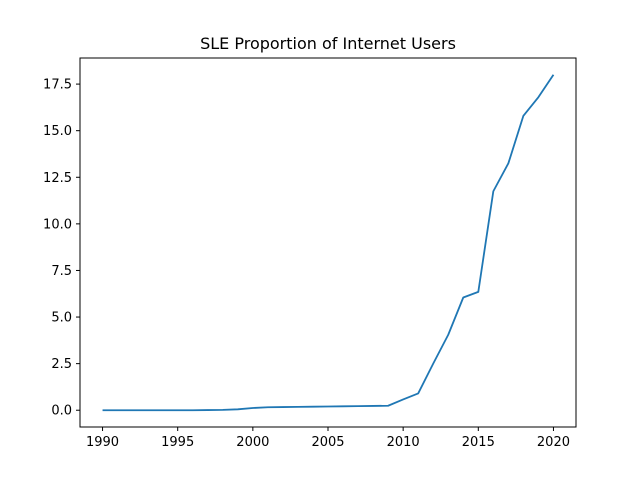 This screenshot has height=480, width=640. What do you see at coordinates (252, 442) in the screenshot?
I see `x-tick-label: 2000` at bounding box center [252, 442].